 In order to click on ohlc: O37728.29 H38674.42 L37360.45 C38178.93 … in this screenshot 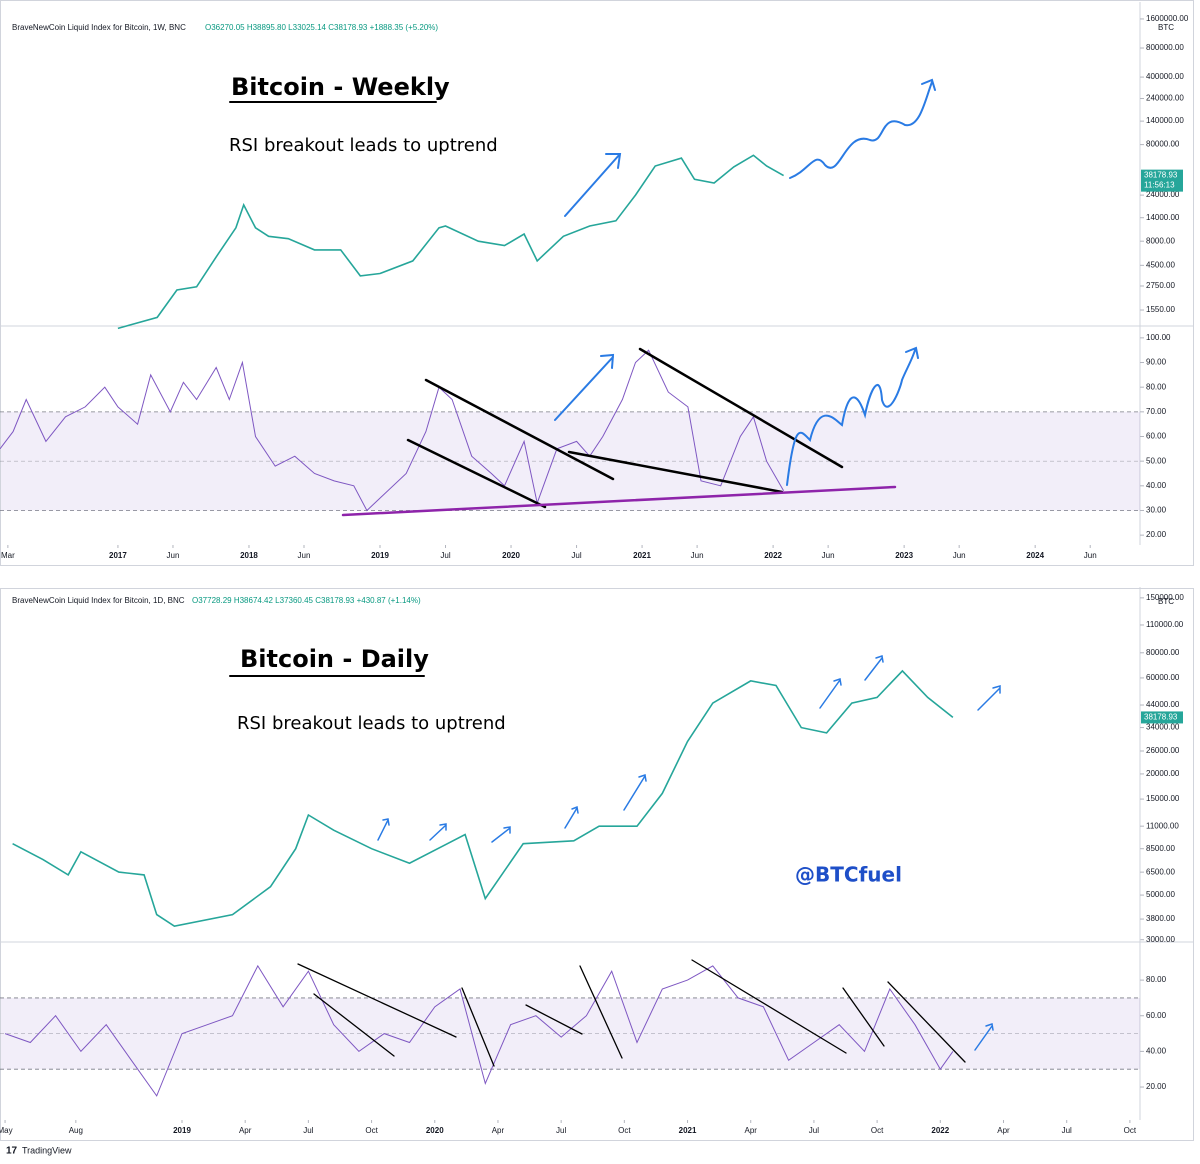, I will do `click(306, 600)`.